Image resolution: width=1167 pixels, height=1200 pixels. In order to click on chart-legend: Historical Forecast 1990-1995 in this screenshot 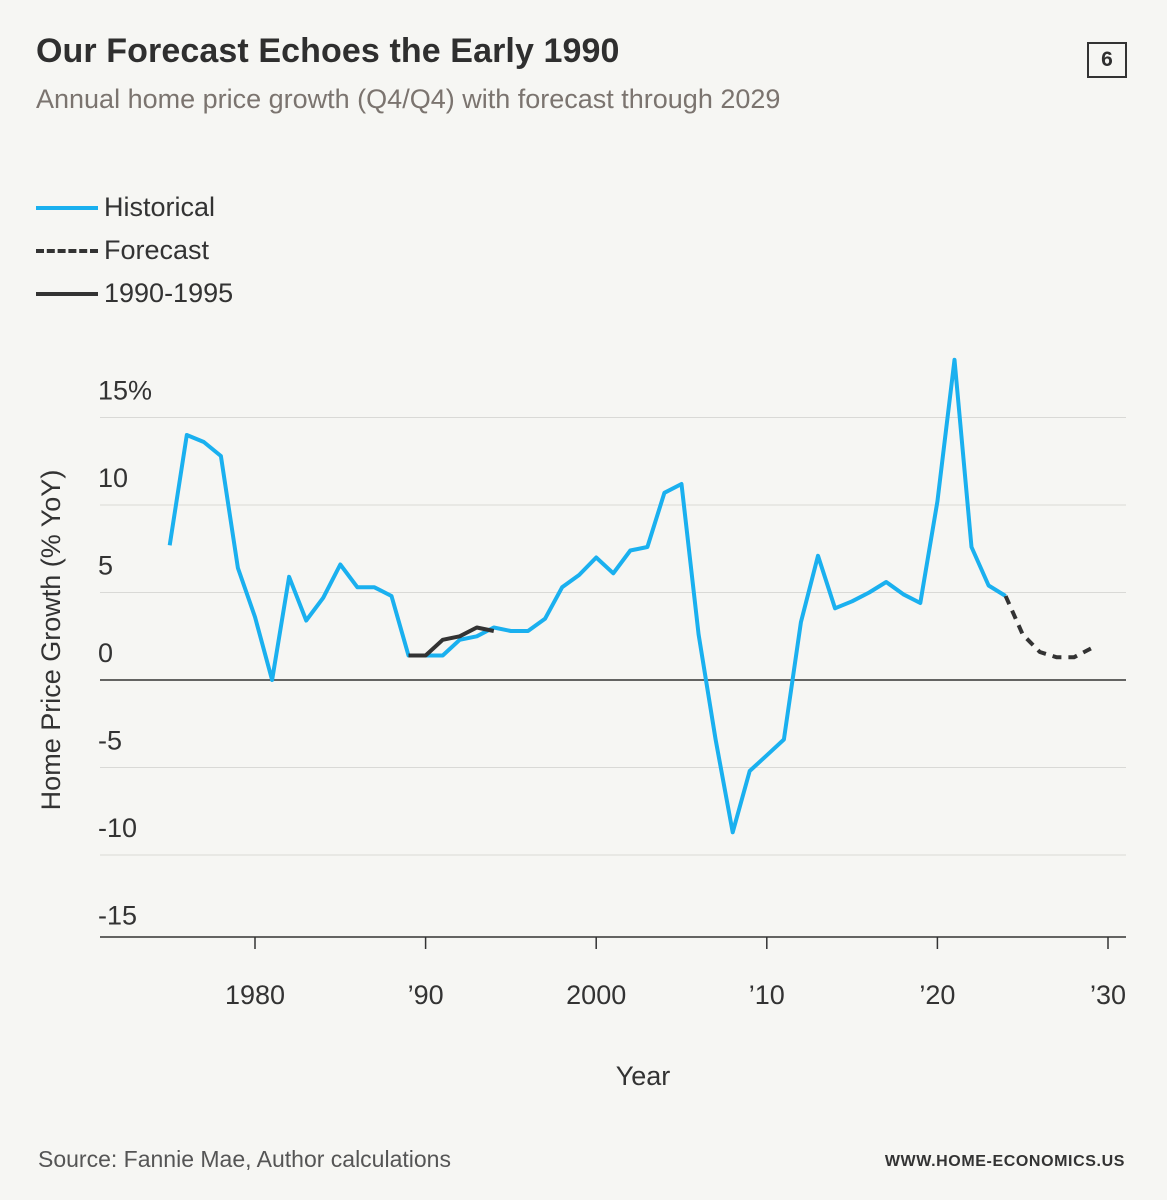, I will do `click(134, 250)`.